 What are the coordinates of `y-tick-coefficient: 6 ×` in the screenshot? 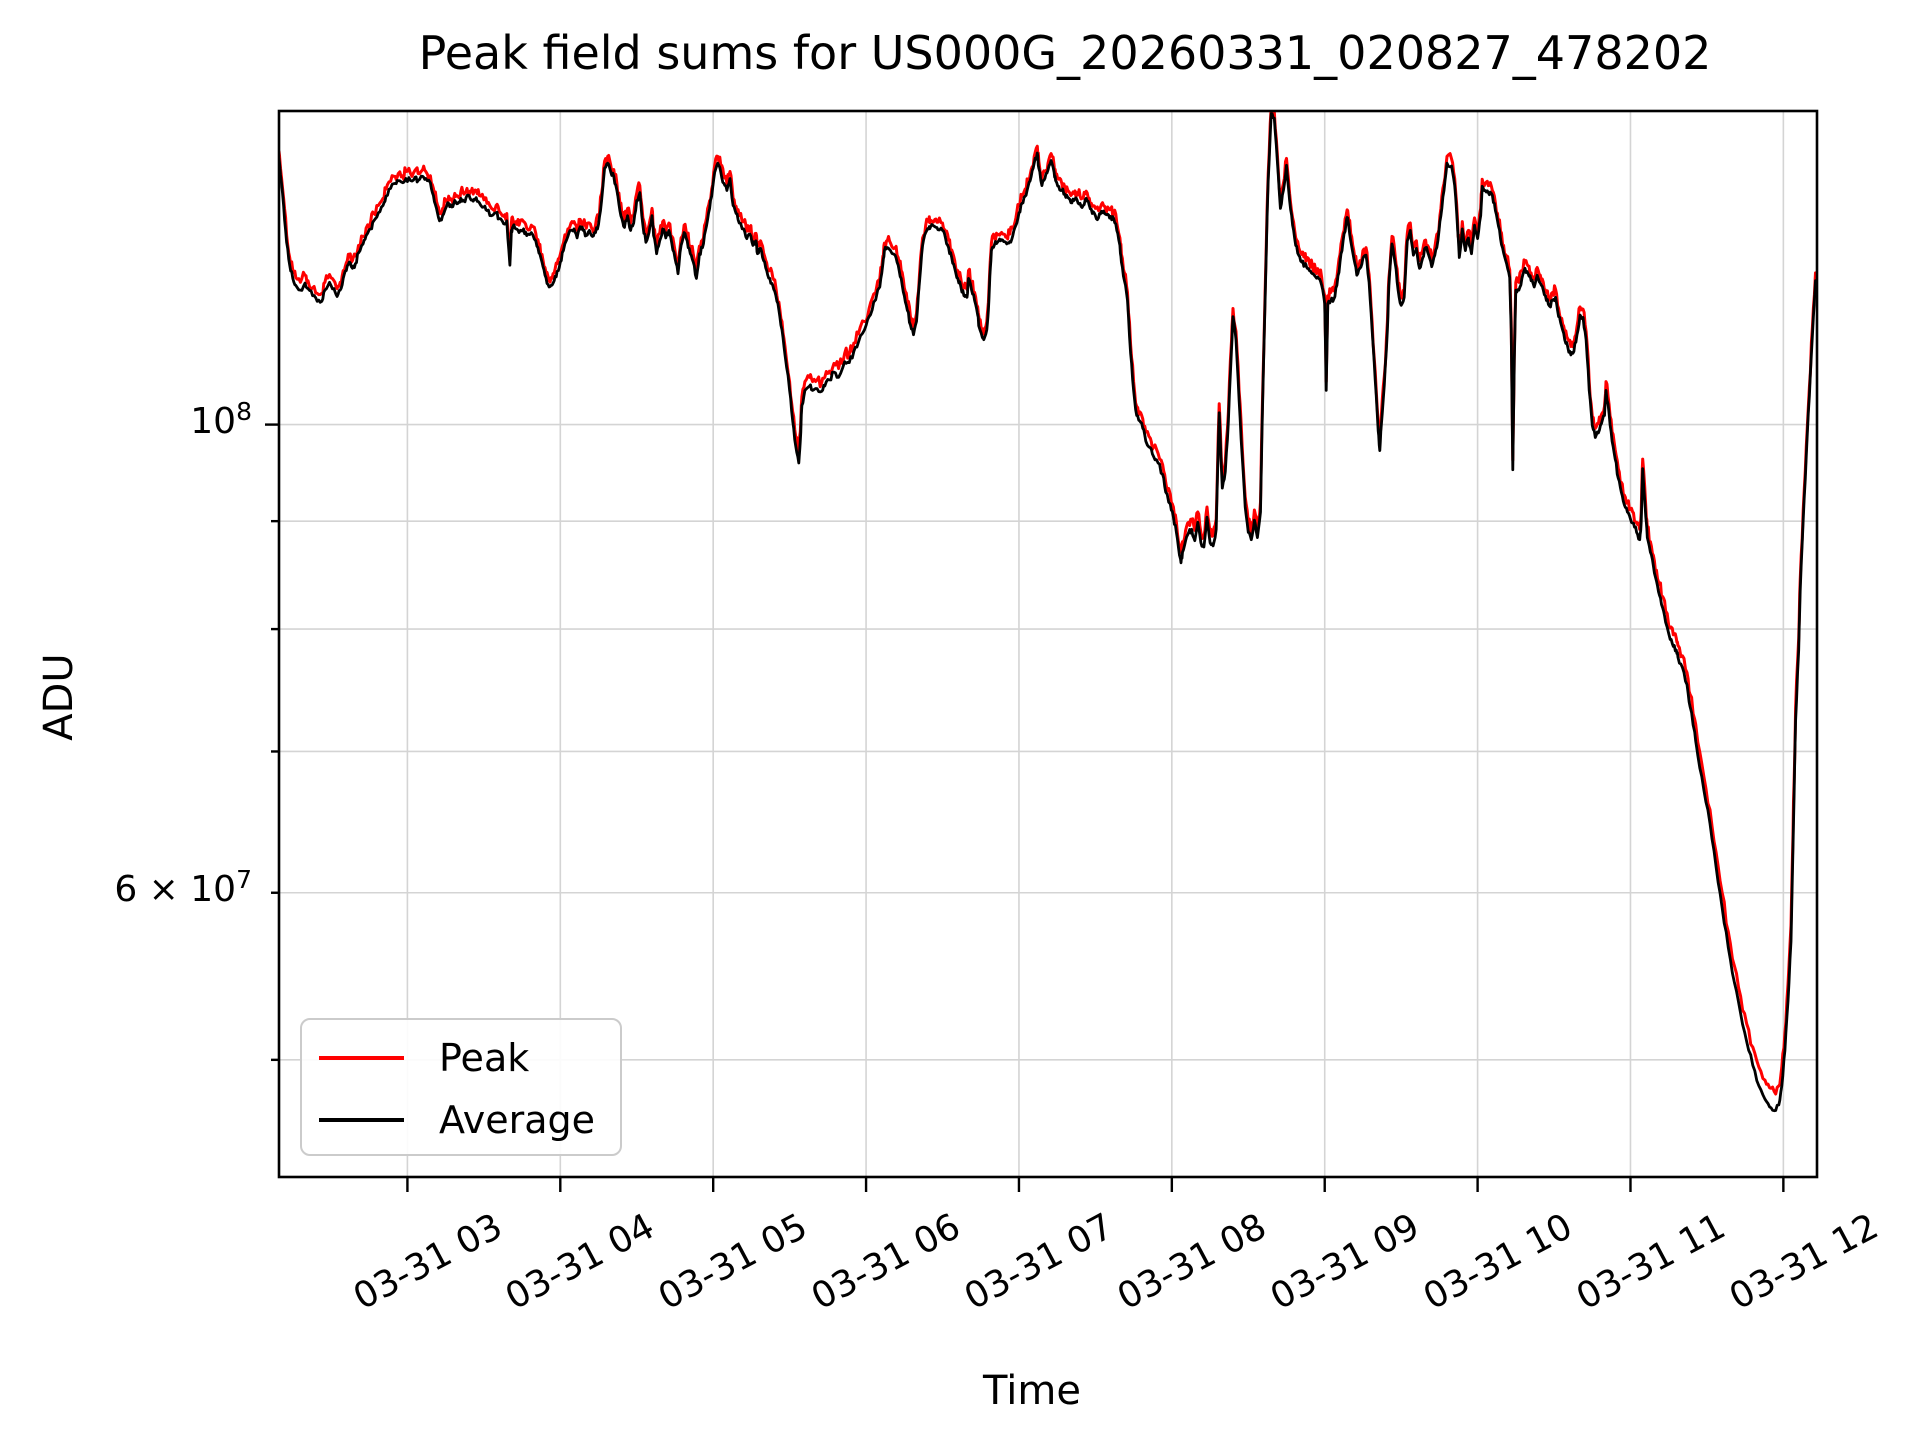 It's located at (152, 889).